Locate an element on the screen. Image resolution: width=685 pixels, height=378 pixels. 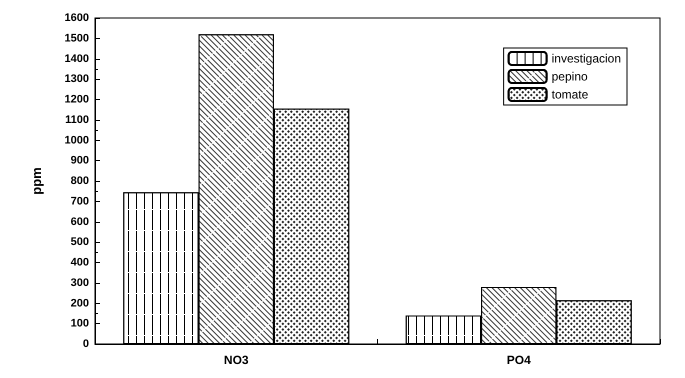
legend-label: pepino is located at coordinates (570, 77).